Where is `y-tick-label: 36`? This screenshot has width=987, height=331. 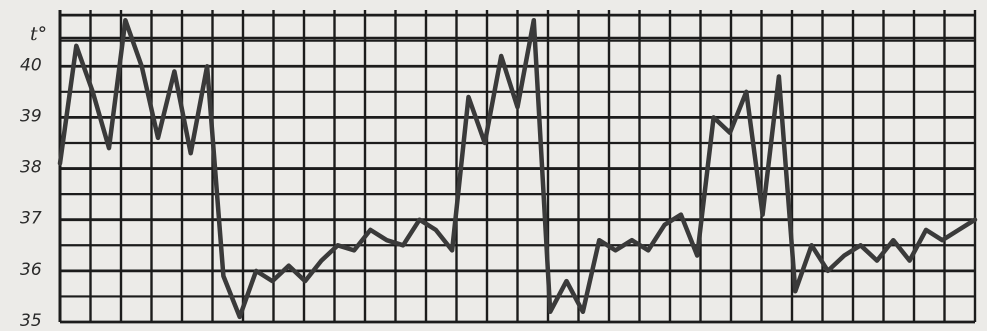 y-tick-label: 36 is located at coordinates (31, 270).